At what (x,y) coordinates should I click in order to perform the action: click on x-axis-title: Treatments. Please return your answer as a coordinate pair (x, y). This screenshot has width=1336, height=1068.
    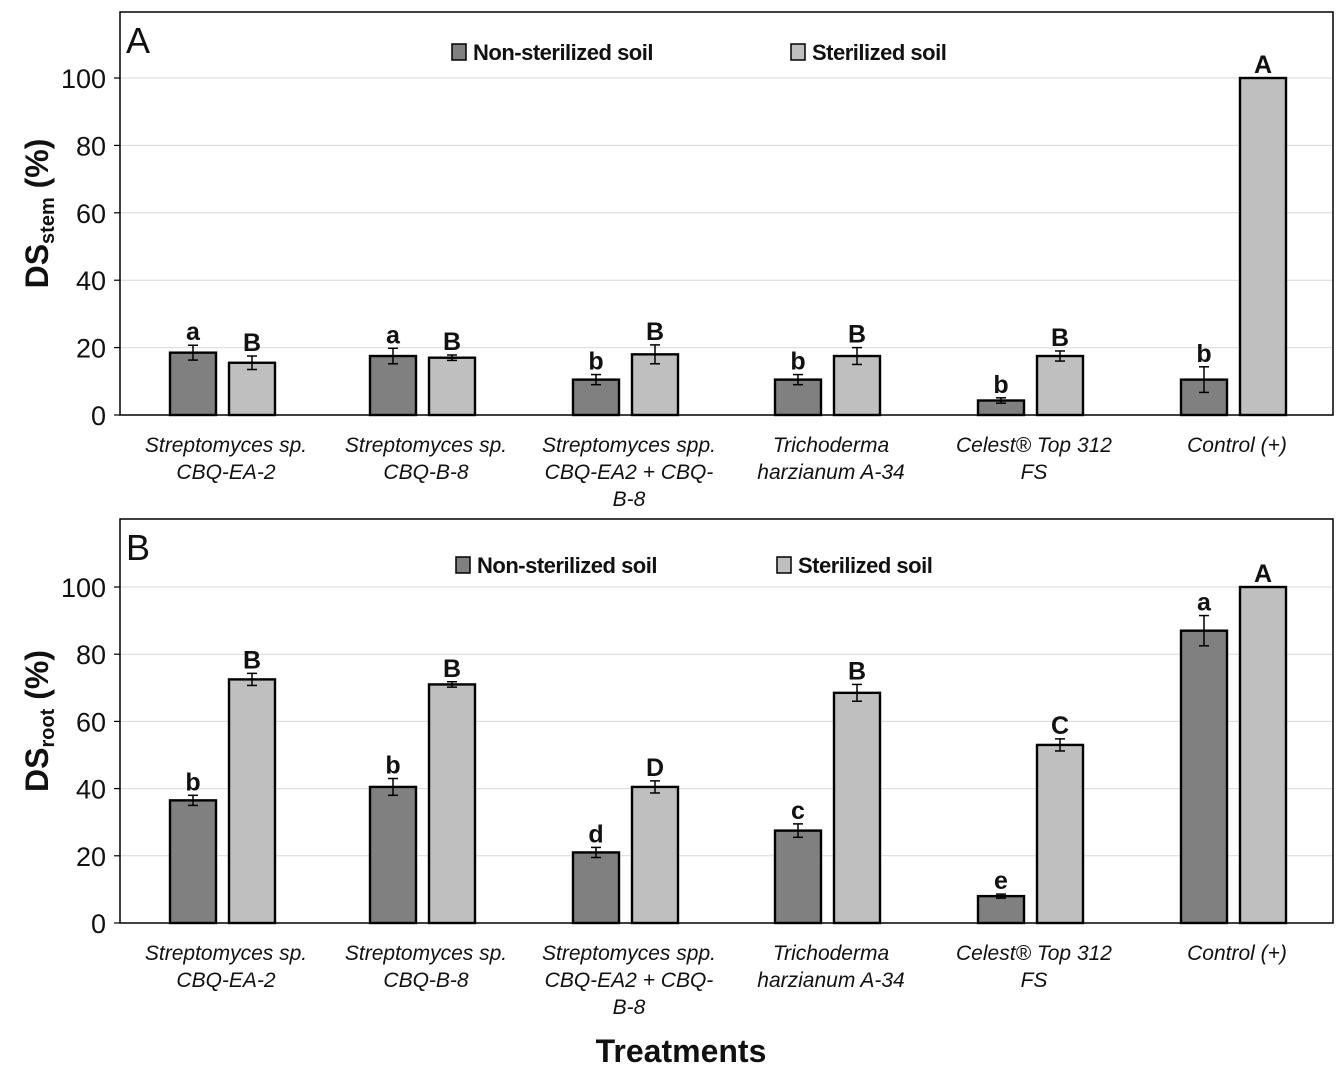
    Looking at the image, I should click on (681, 1050).